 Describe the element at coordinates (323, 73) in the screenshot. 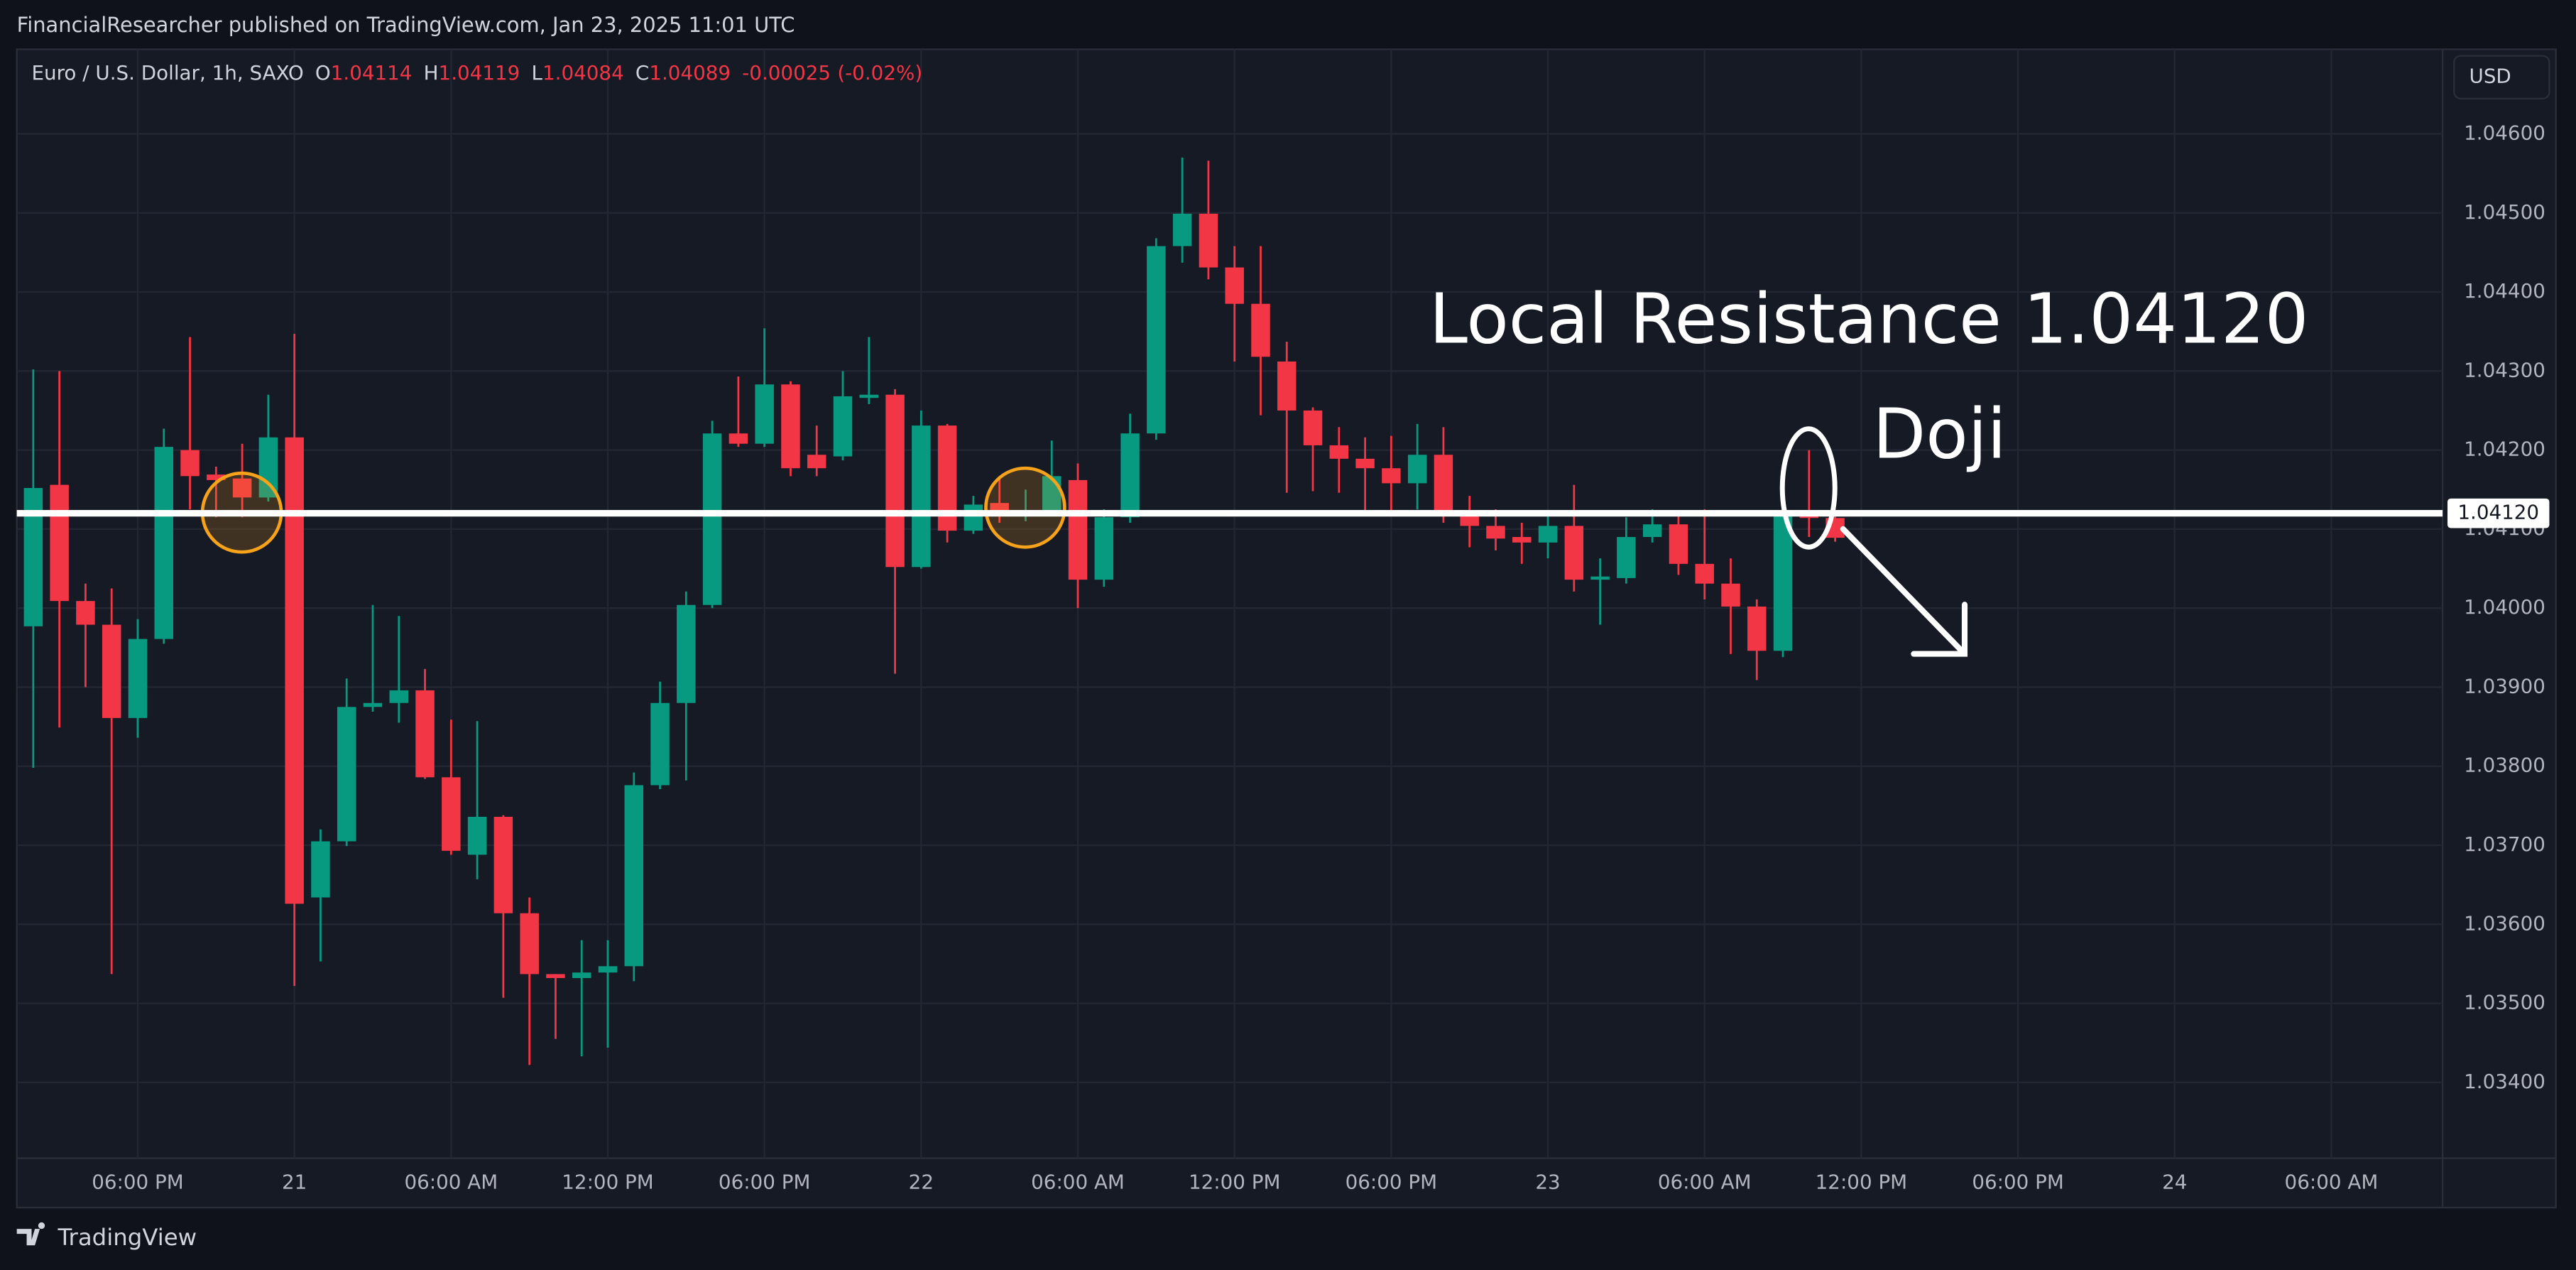

I see `legend-part: O` at that location.